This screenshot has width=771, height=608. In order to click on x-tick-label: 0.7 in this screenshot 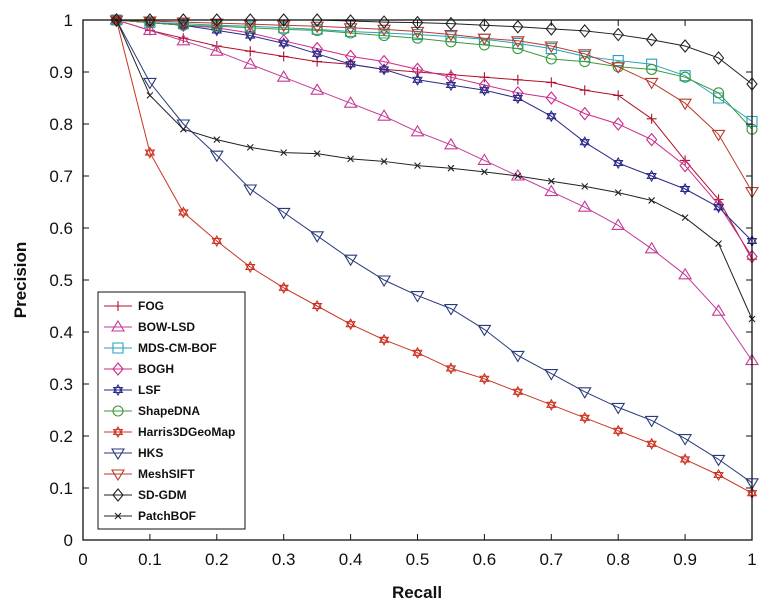, I will do `click(551, 559)`.